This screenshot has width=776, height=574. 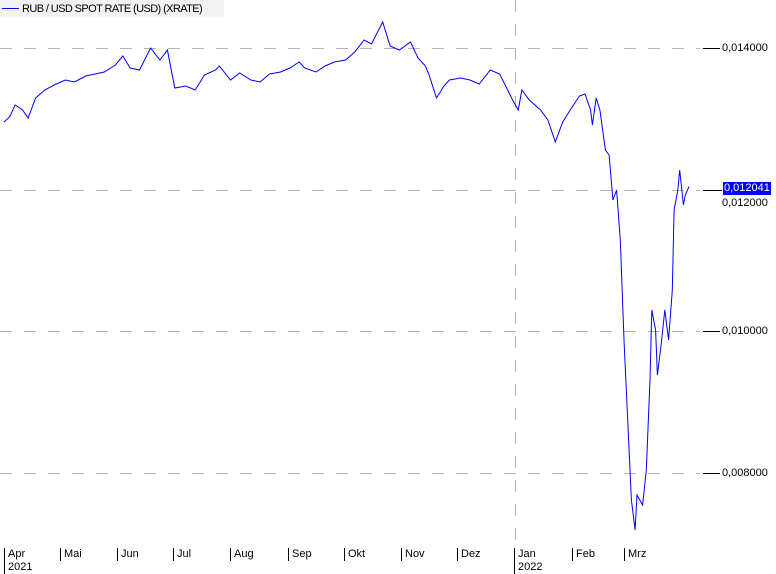 I want to click on x-tick-label: Nov, so click(x=413, y=554).